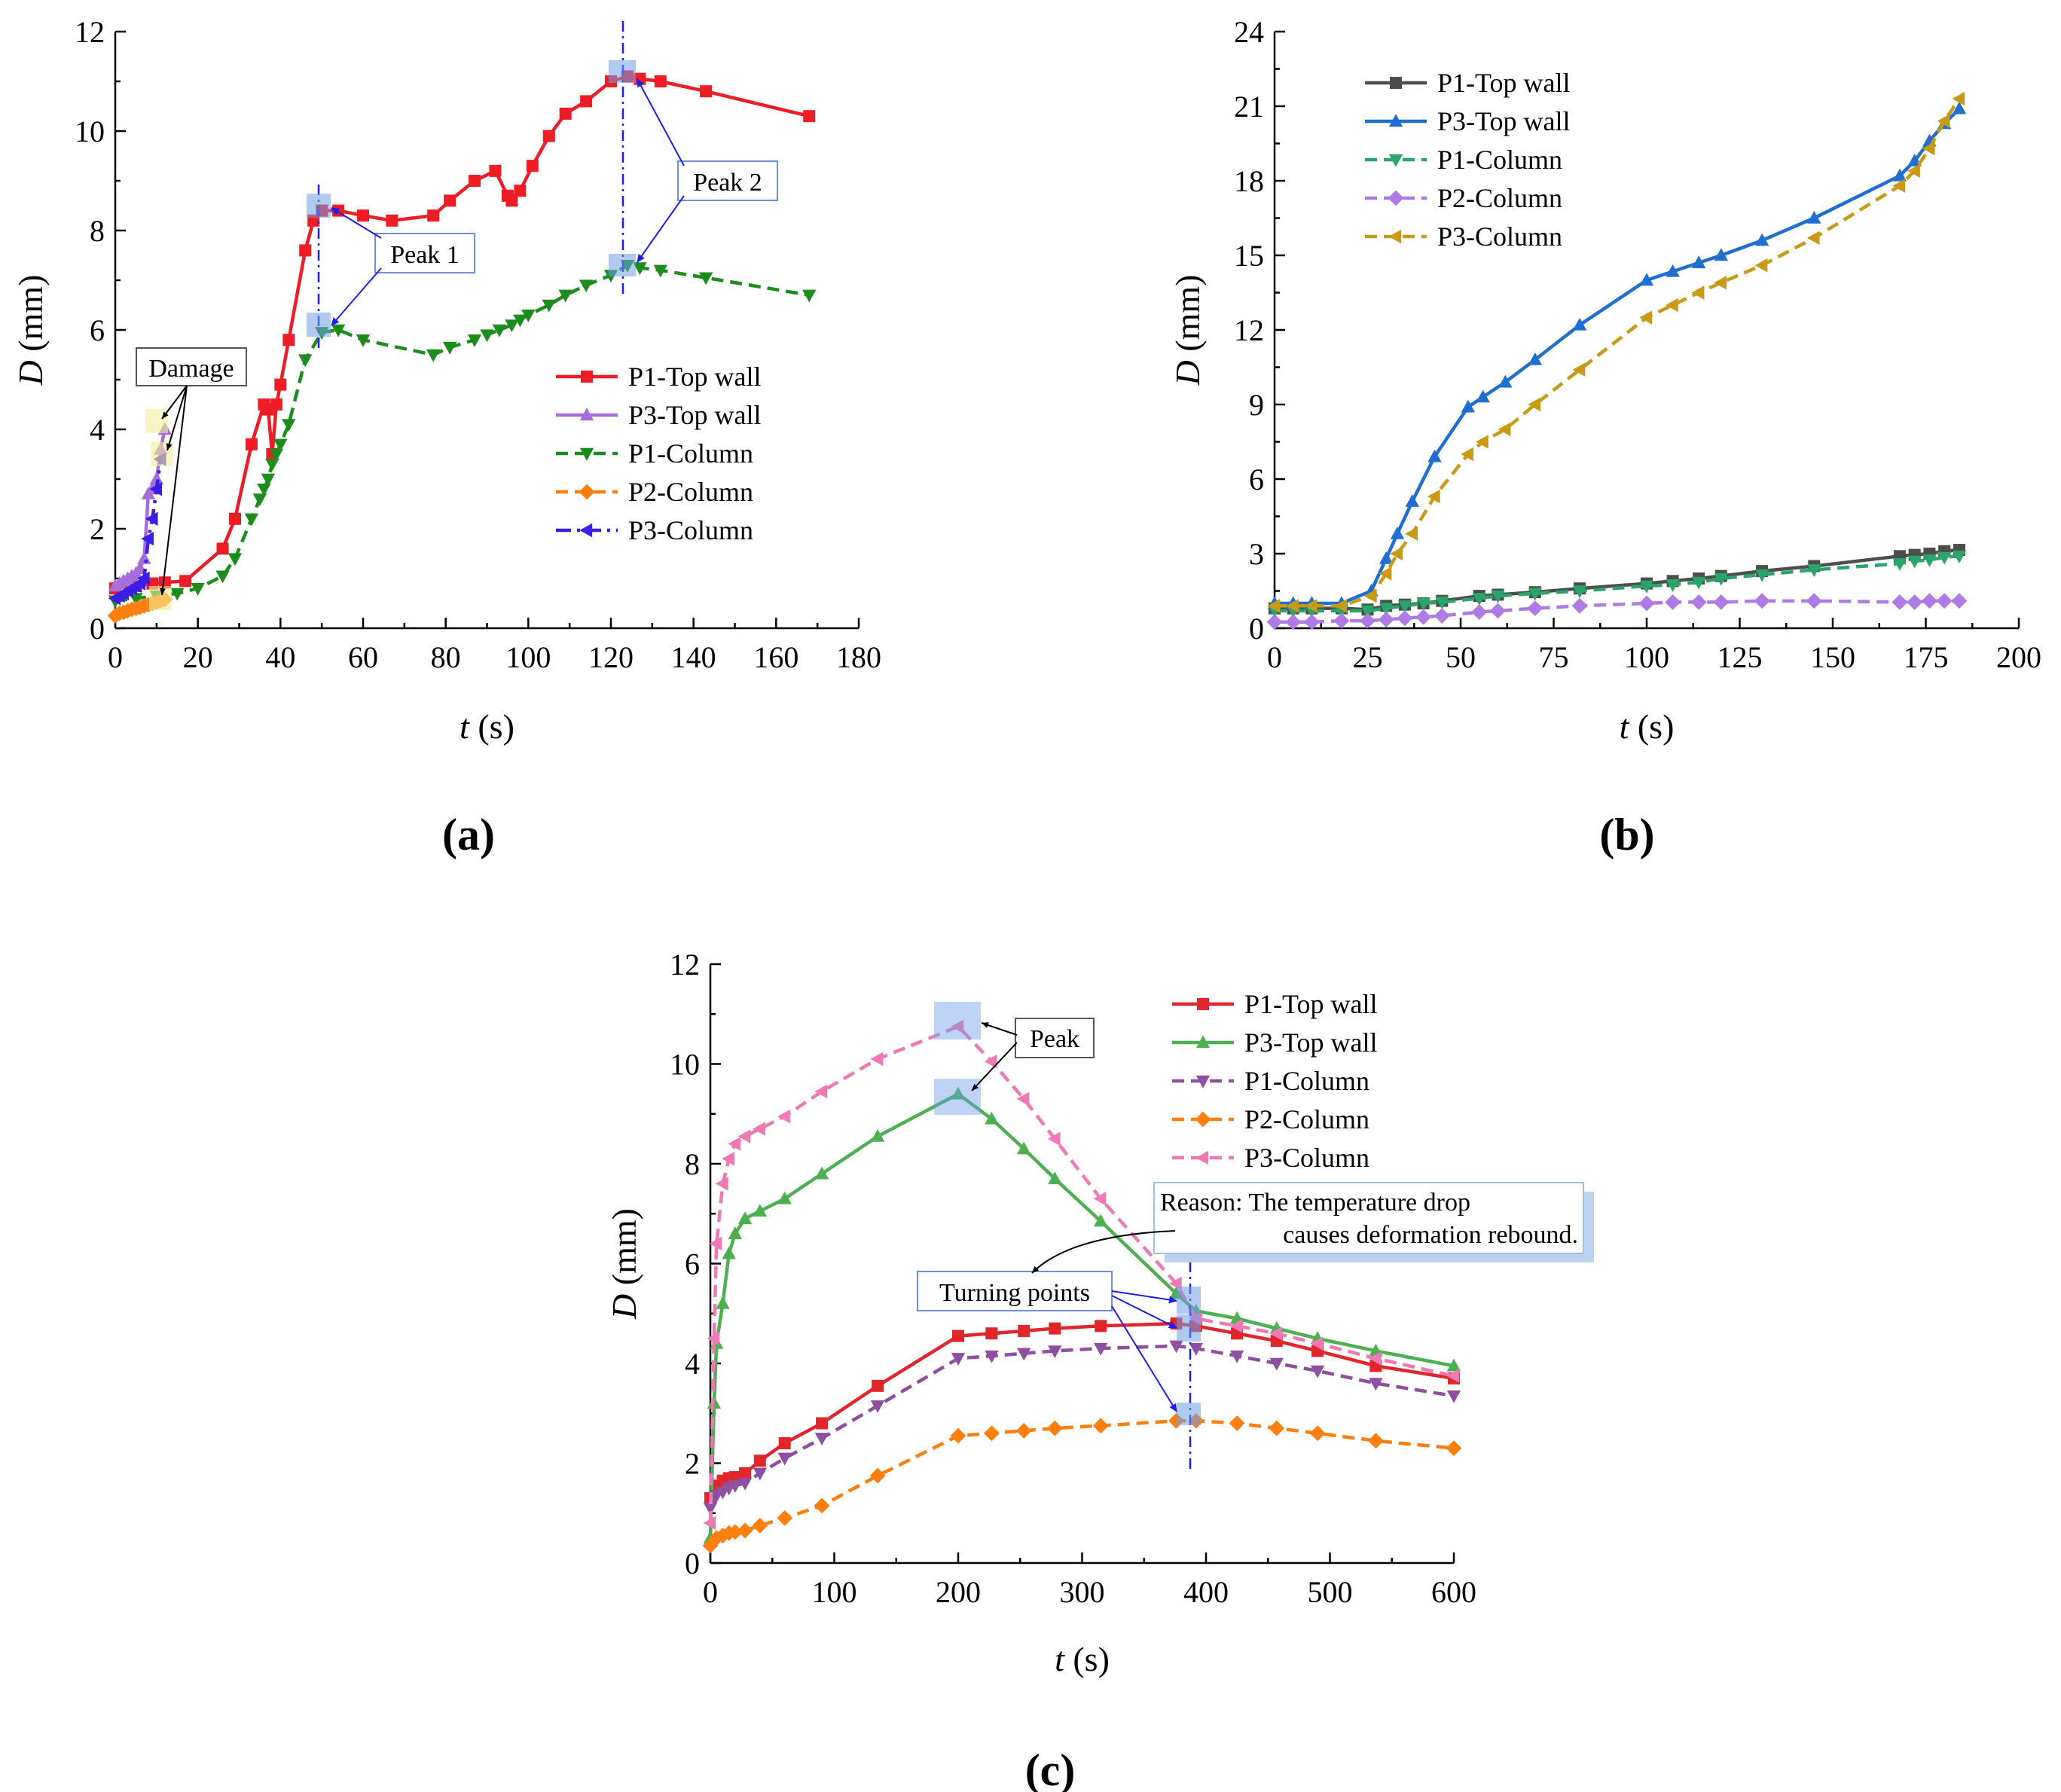 The image size is (2061, 1792). Describe the element at coordinates (858, 657) in the screenshot. I see `x-tick-label: 180` at that location.